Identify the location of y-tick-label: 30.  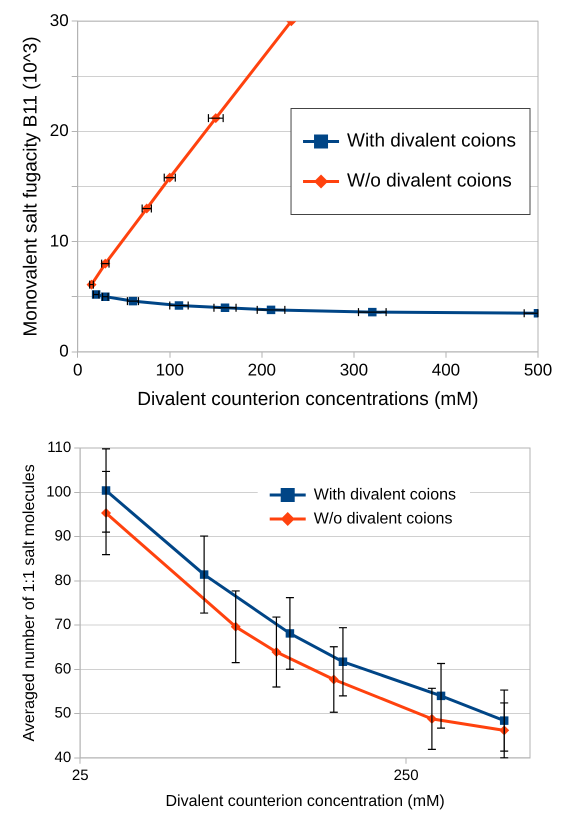
(59, 20).